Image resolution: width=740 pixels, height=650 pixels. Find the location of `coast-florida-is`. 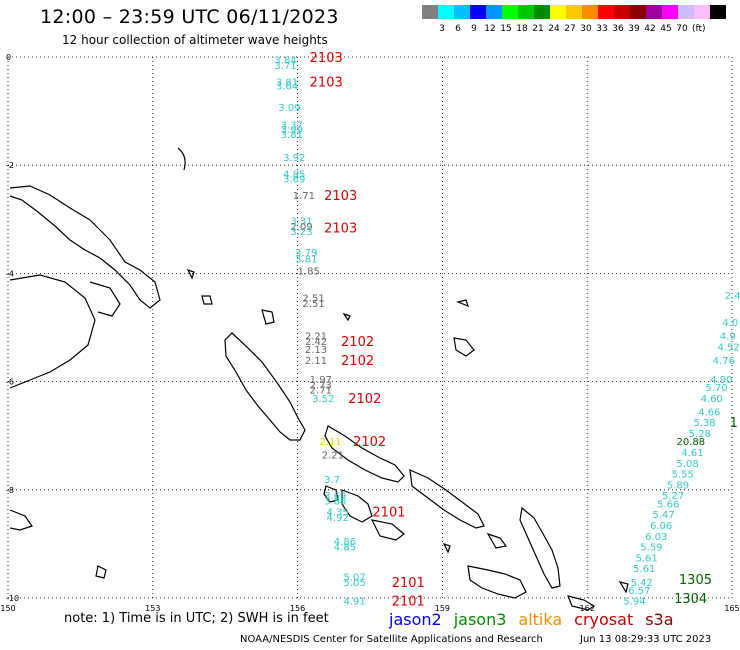

coast-florida-is is located at coordinates (497, 540).